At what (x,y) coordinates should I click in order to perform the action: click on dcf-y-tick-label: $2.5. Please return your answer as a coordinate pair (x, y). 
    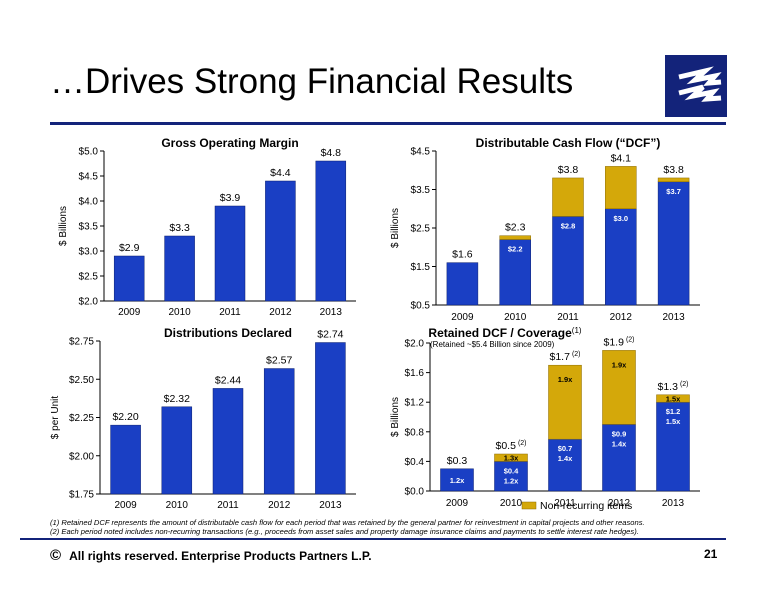
    Looking at the image, I should click on (421, 229).